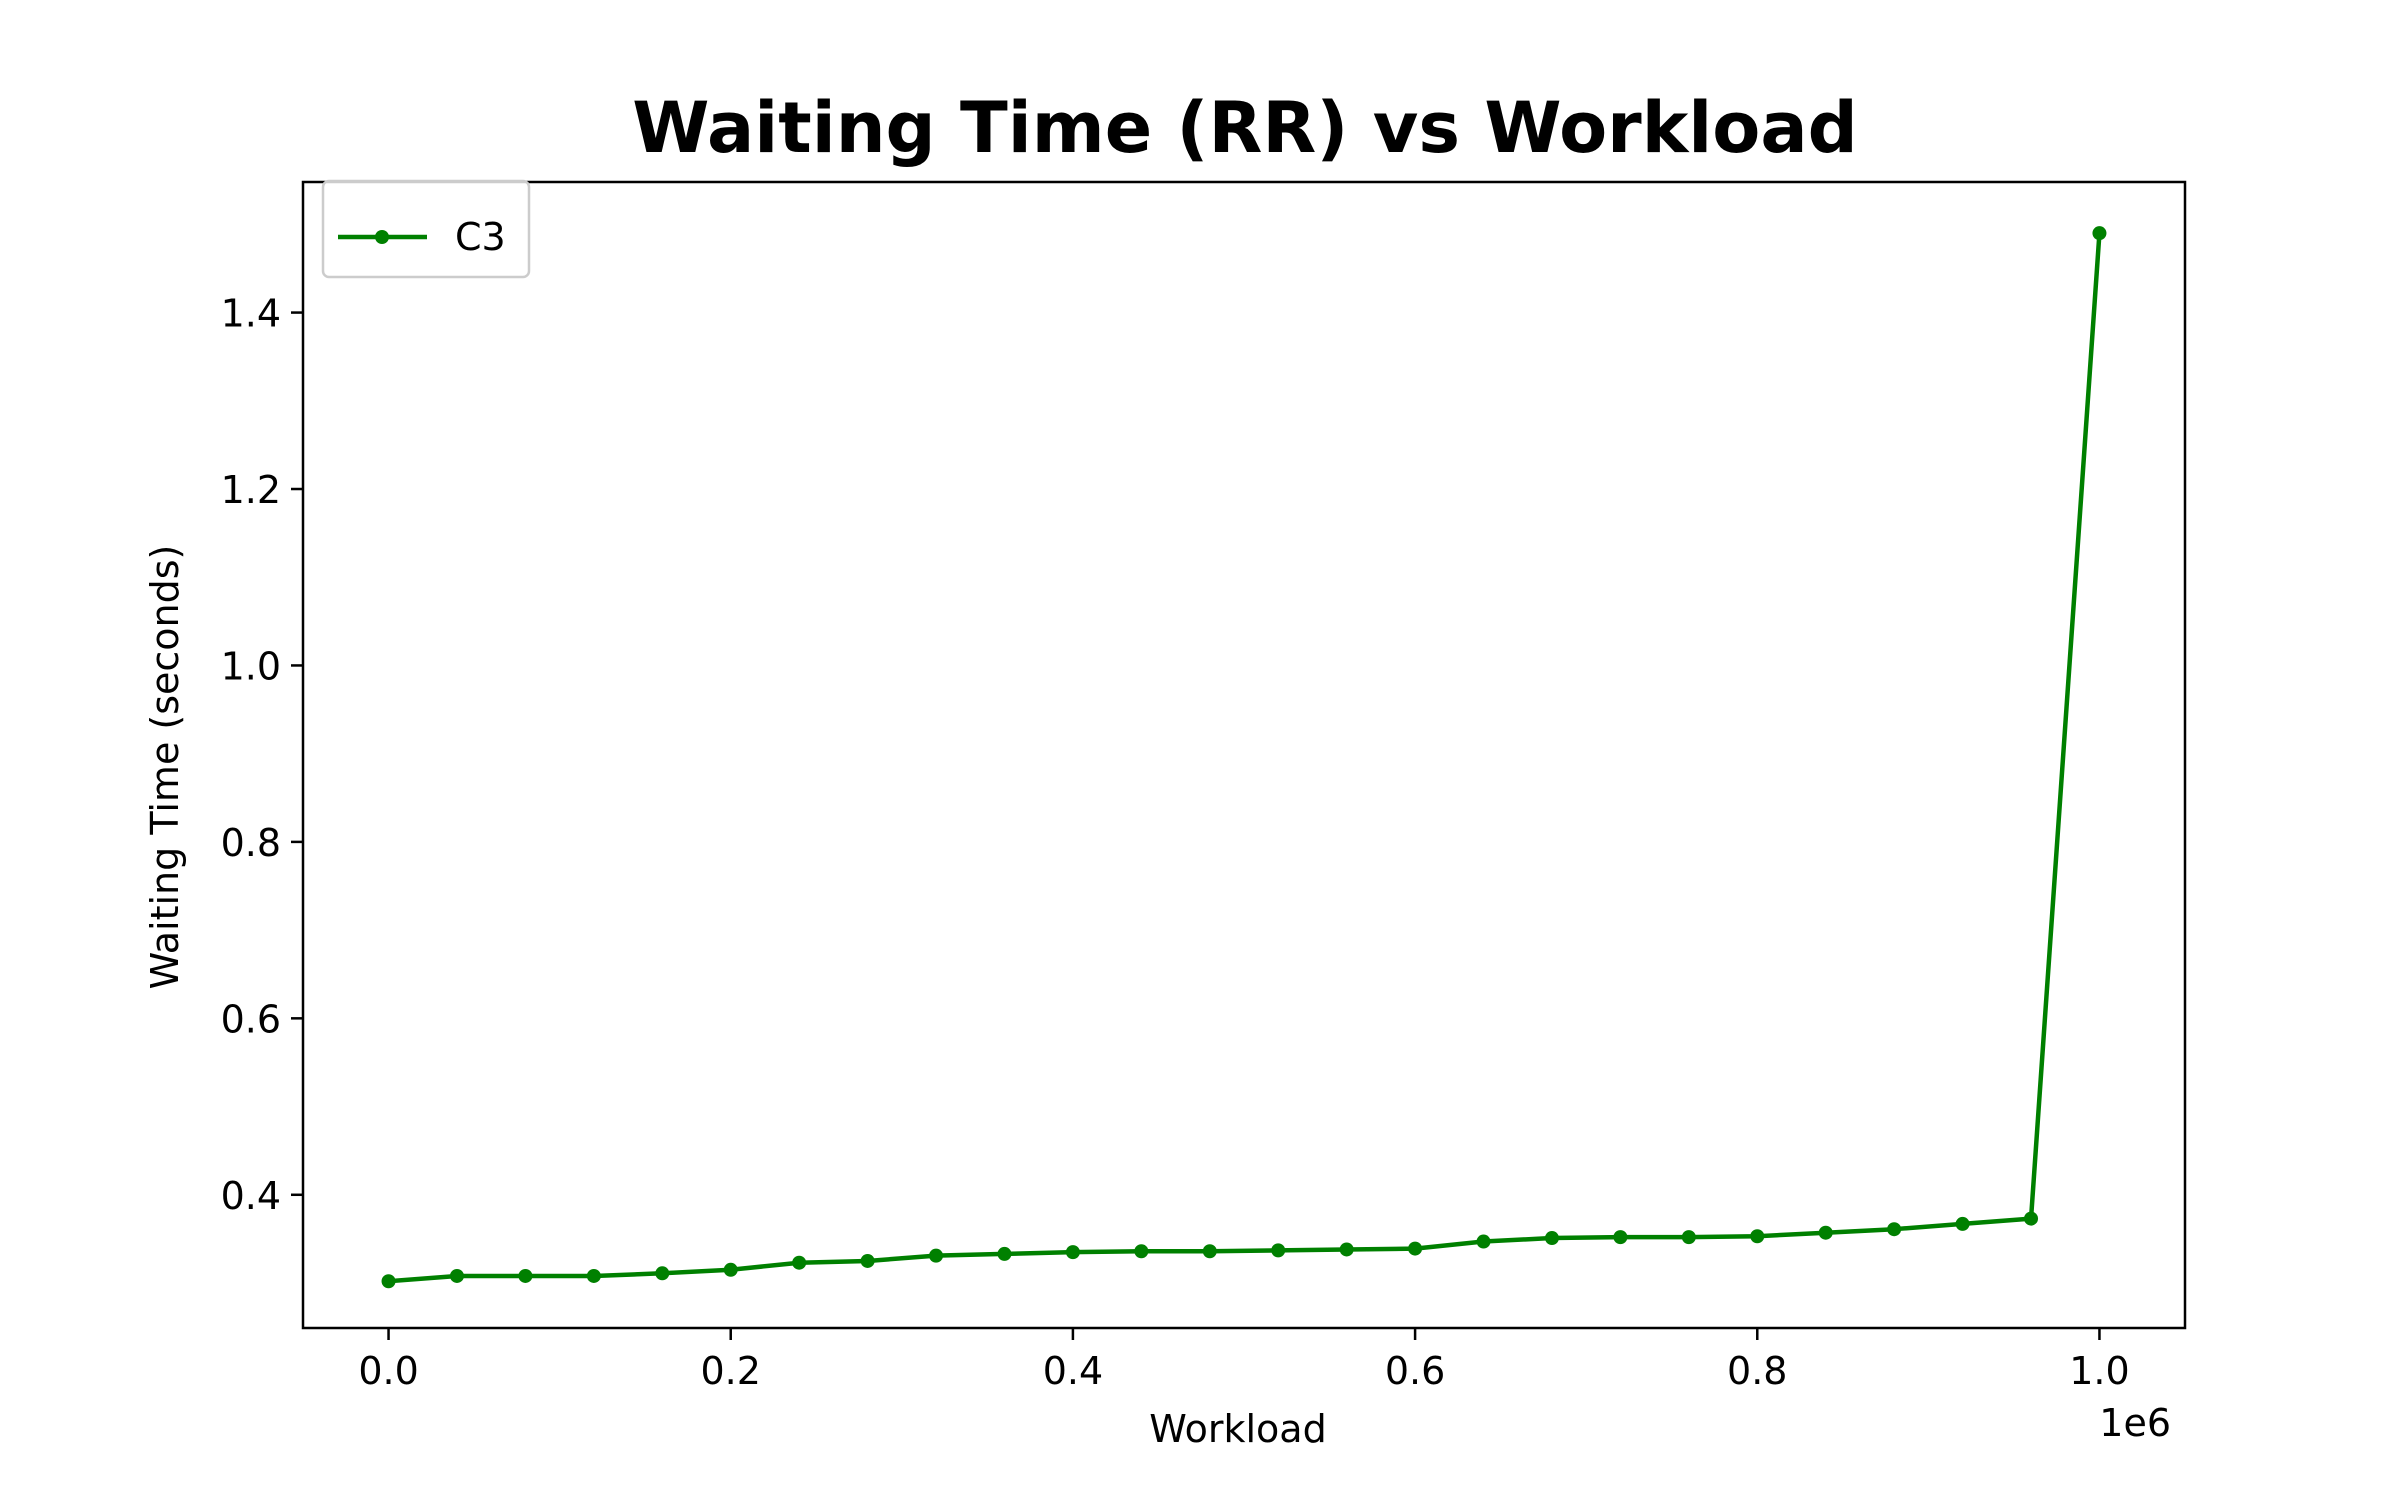 This screenshot has width=2400, height=1500. I want to click on x-tick-label: 0.6, so click(1415, 1371).